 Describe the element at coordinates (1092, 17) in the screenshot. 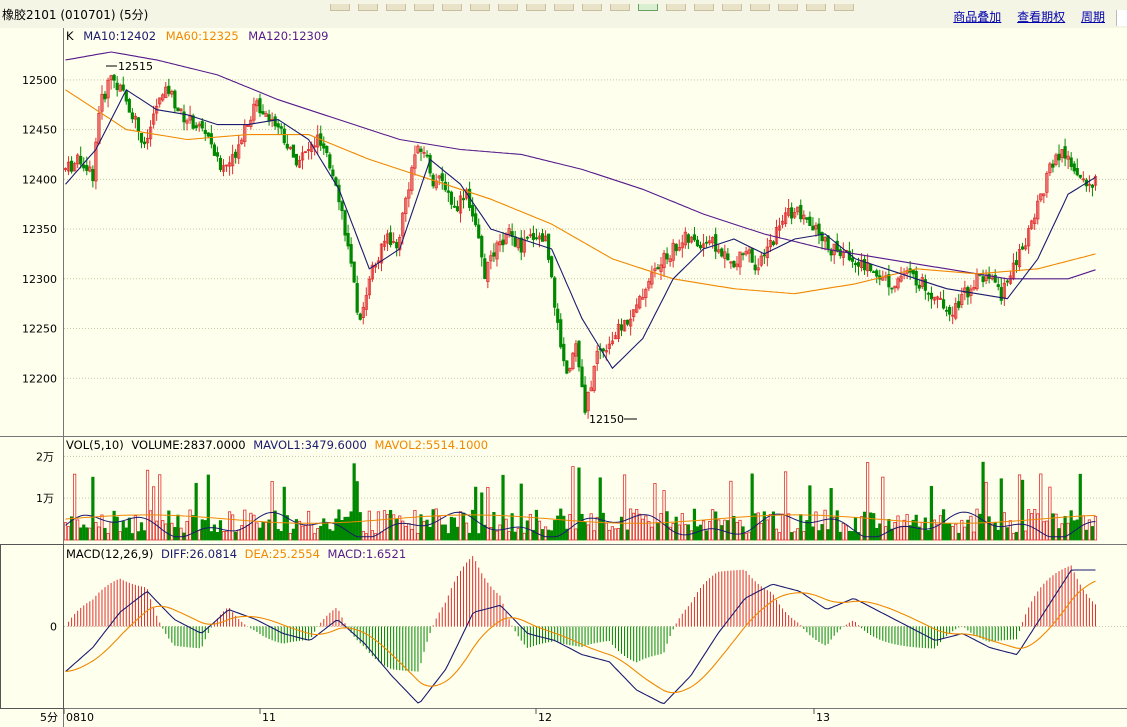

I see `period-link: 周期` at that location.